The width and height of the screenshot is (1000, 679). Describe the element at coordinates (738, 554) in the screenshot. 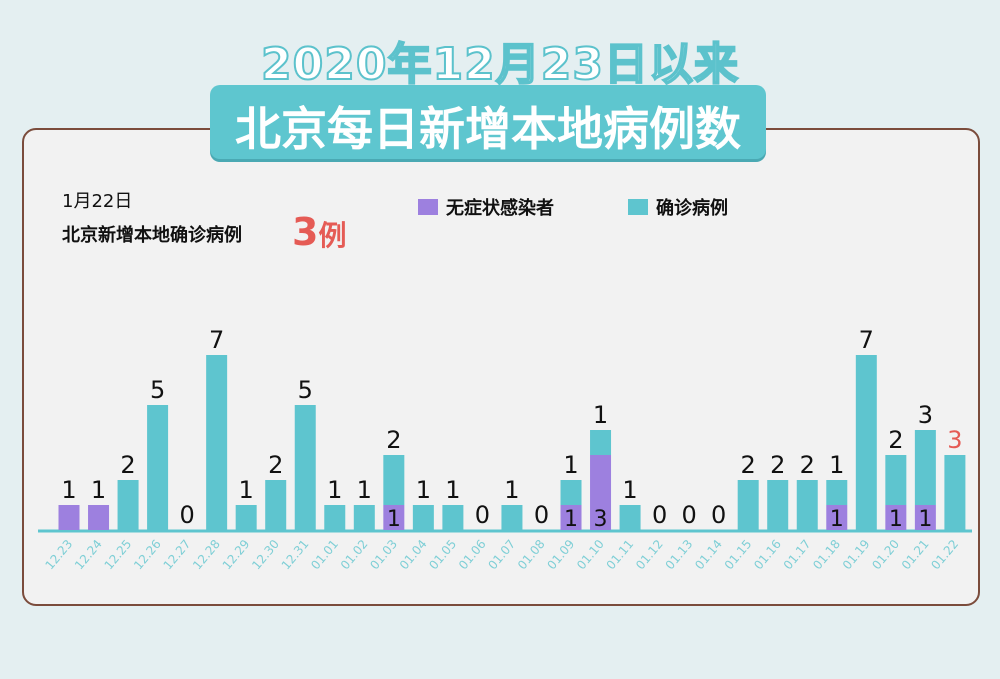

I see `x-tick-label: 01.15` at that location.